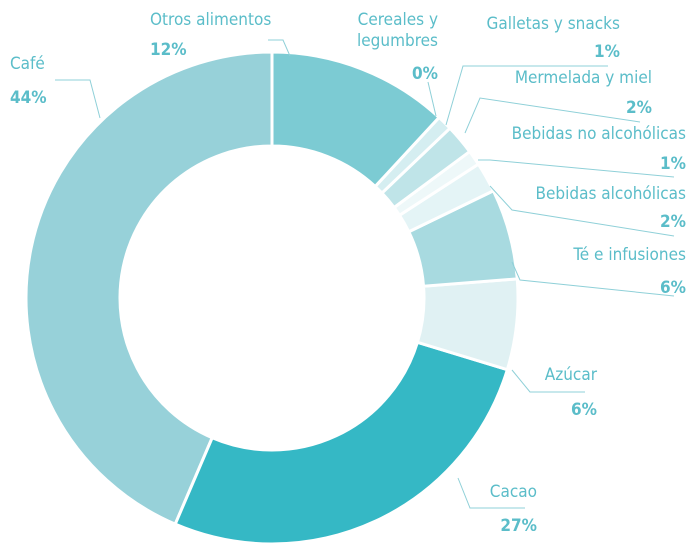 The width and height of the screenshot is (689, 543). I want to click on category-label: Cereales y legumbres, so click(397, 30).